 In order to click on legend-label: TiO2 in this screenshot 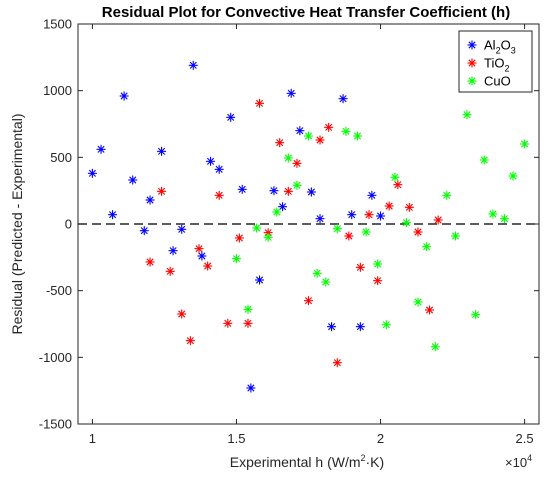, I will do `click(496, 65)`.